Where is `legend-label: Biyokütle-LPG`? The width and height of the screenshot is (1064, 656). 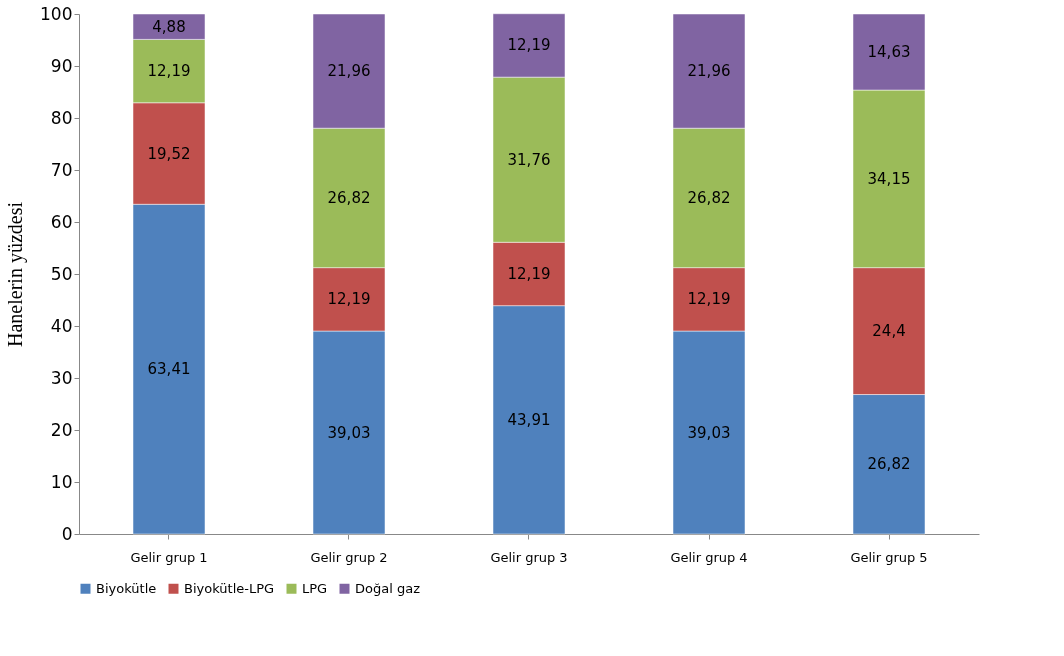
legend-label: Biyokütle-LPG is located at coordinates (229, 588).